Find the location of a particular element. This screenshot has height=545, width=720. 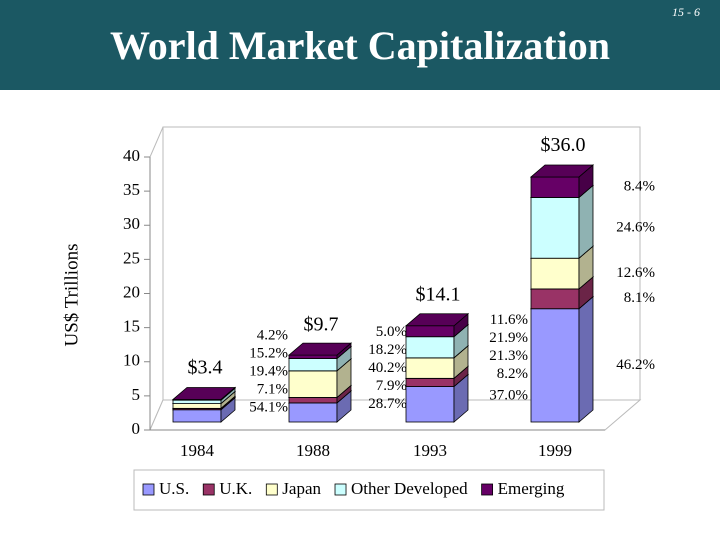

share-label: 15.2% is located at coordinates (268, 353).